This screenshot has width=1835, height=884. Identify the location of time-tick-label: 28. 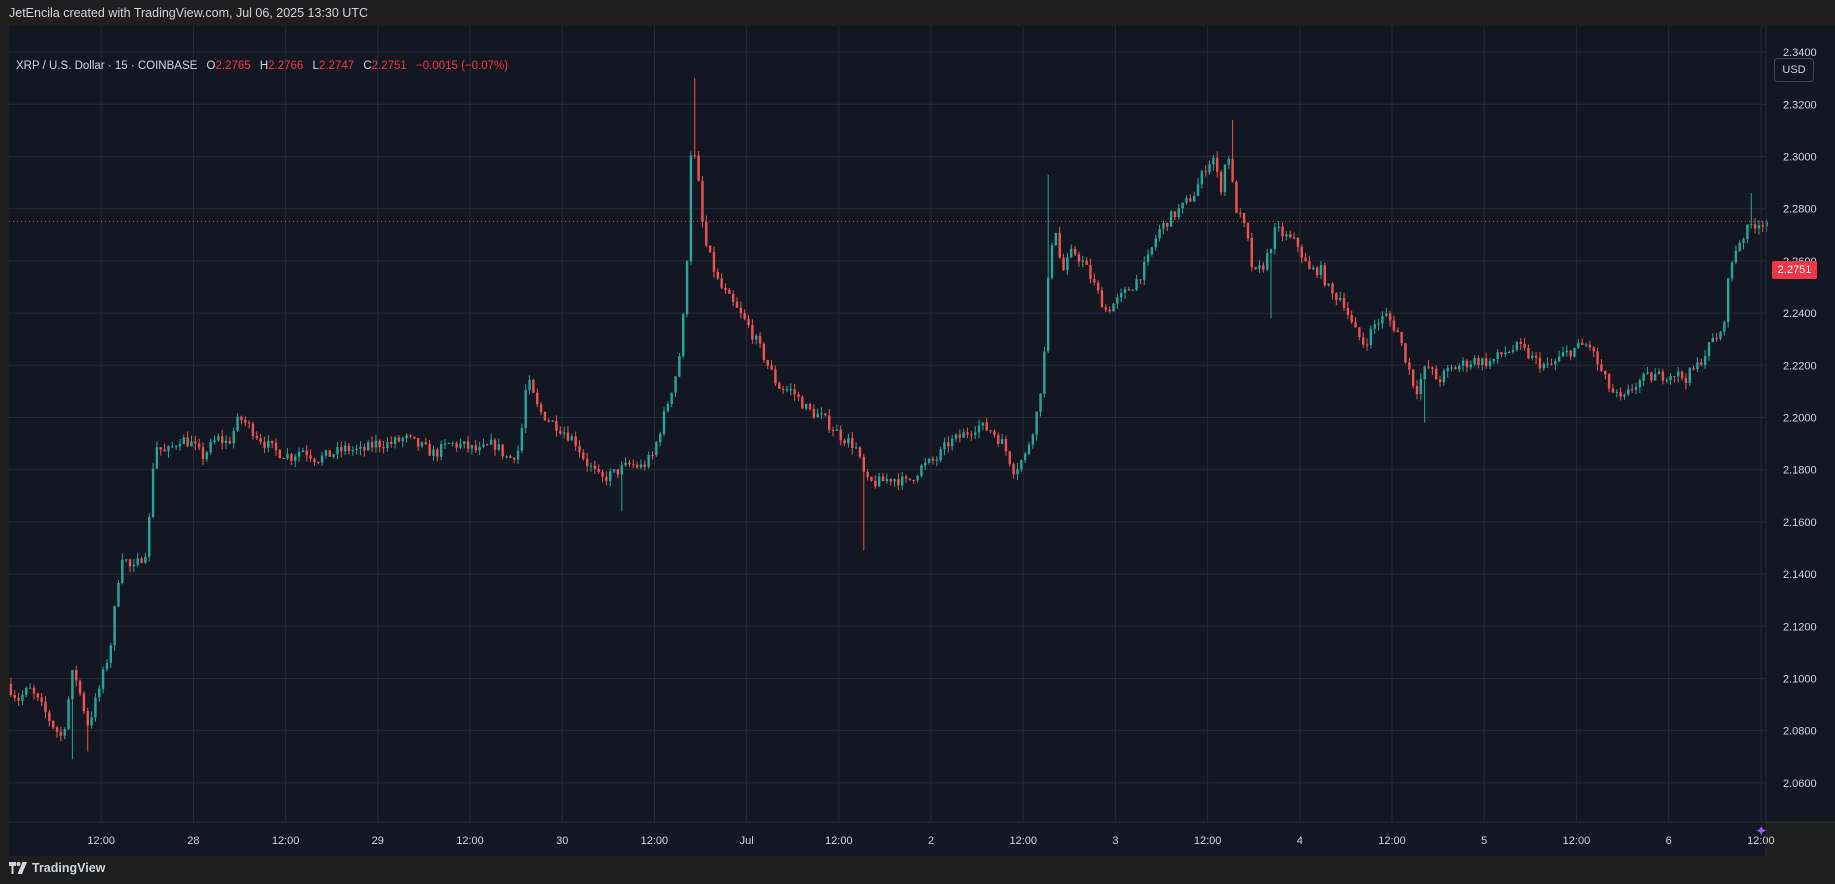
(193, 841).